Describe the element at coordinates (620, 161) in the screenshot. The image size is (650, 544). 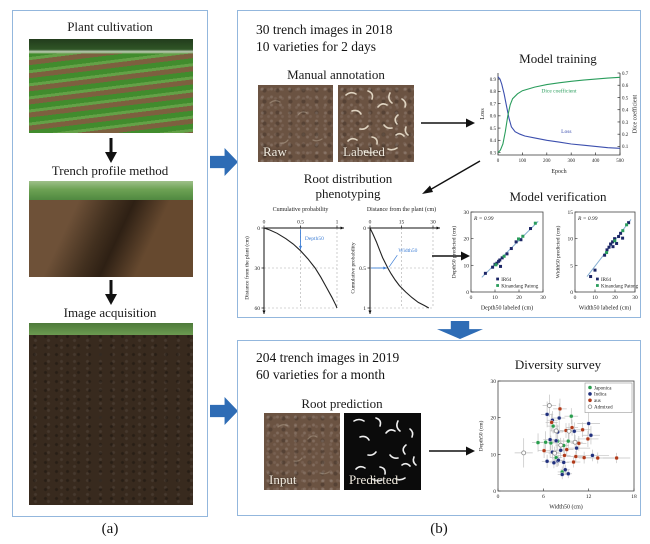
I see `svg-text: 500` at that location.